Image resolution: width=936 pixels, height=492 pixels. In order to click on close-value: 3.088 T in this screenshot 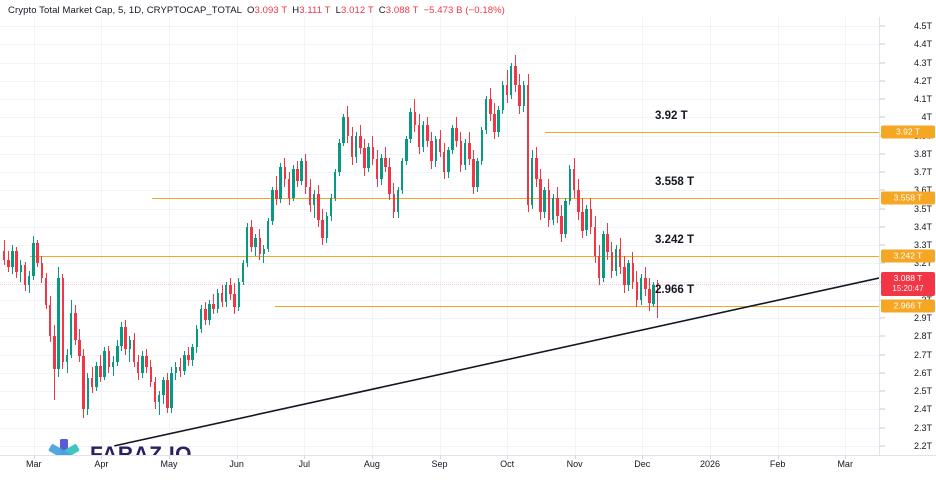, I will do `click(402, 10)`.